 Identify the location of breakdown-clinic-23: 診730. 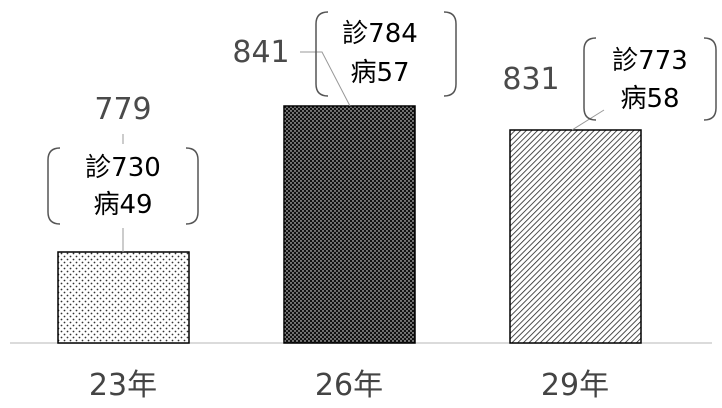
(123, 168).